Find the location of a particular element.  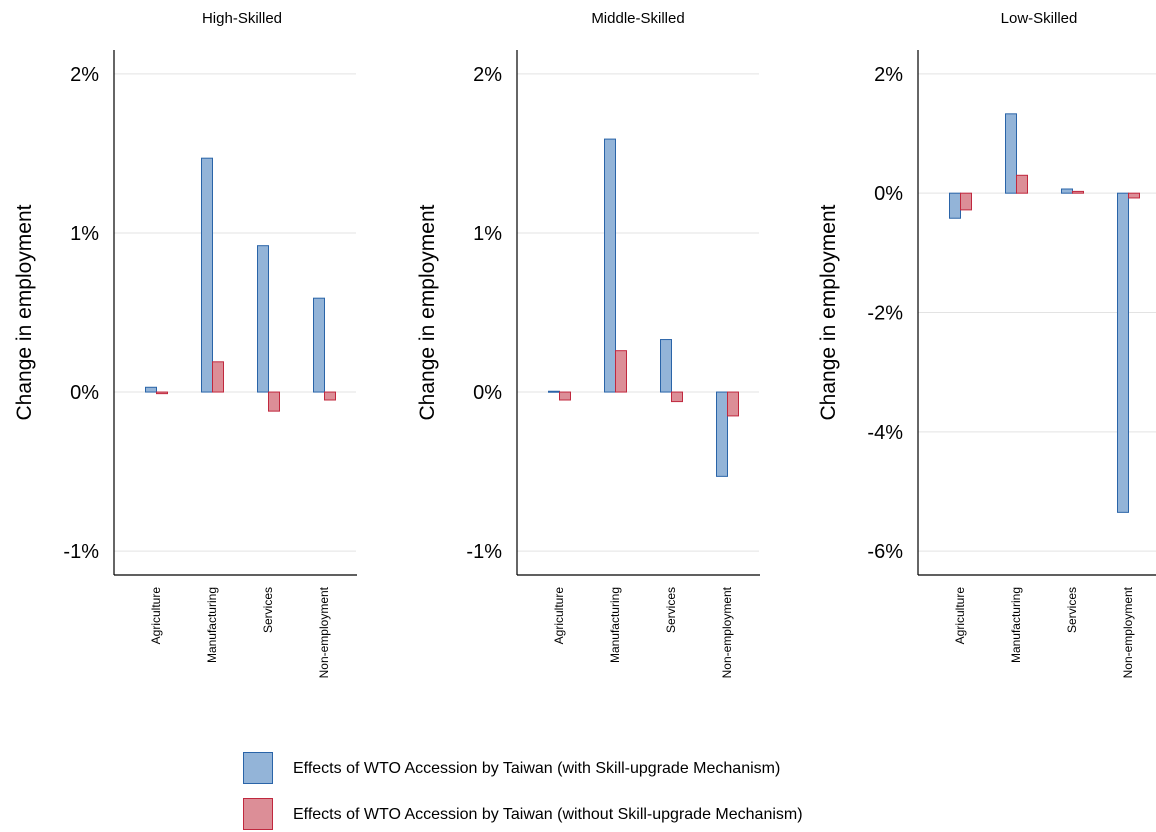

panel-title: High-Skilled is located at coordinates (242, 18).